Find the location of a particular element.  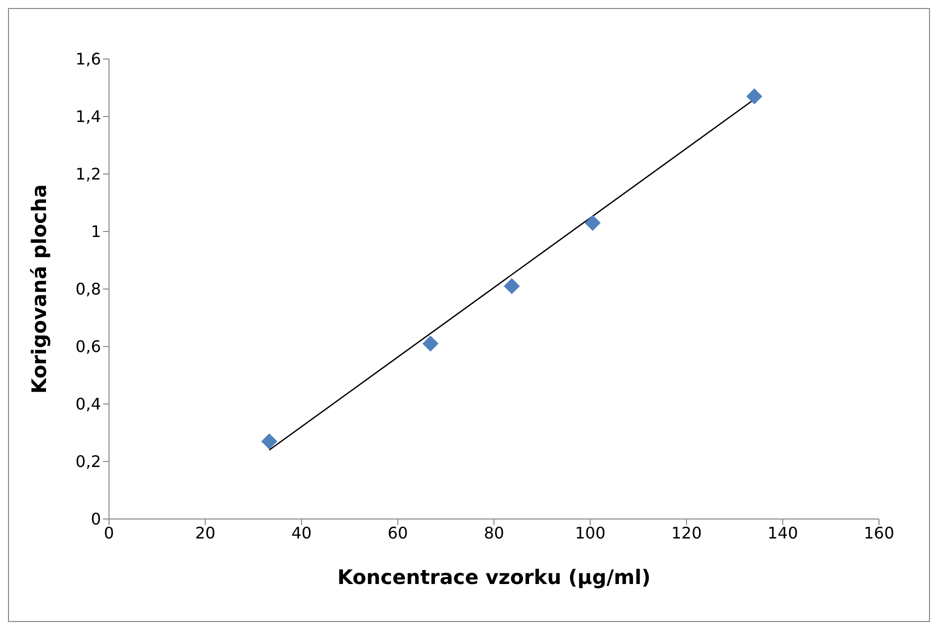

y-tick-label: 1,4 is located at coordinates (88, 116).